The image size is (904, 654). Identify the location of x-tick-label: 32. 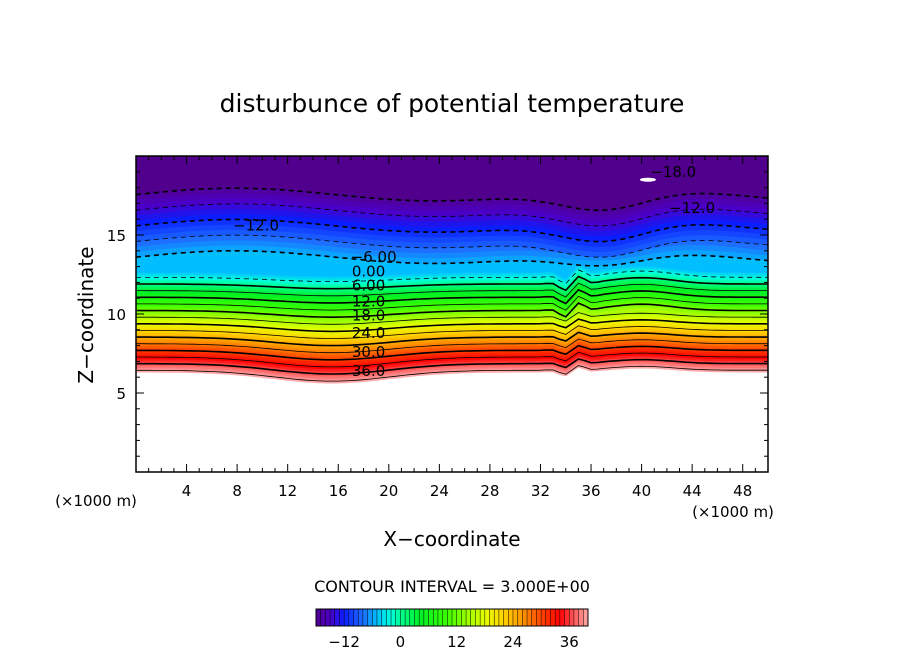
(540, 491).